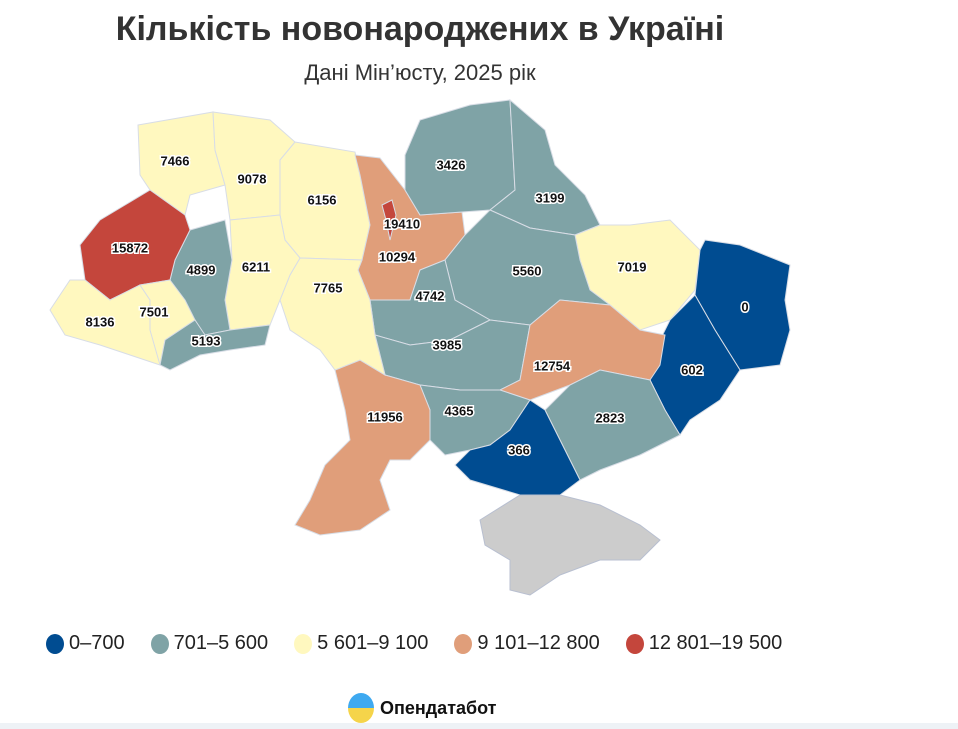 The height and width of the screenshot is (729, 958). Describe the element at coordinates (402, 223) in the screenshot. I see `region-value-label: 19410` at that location.